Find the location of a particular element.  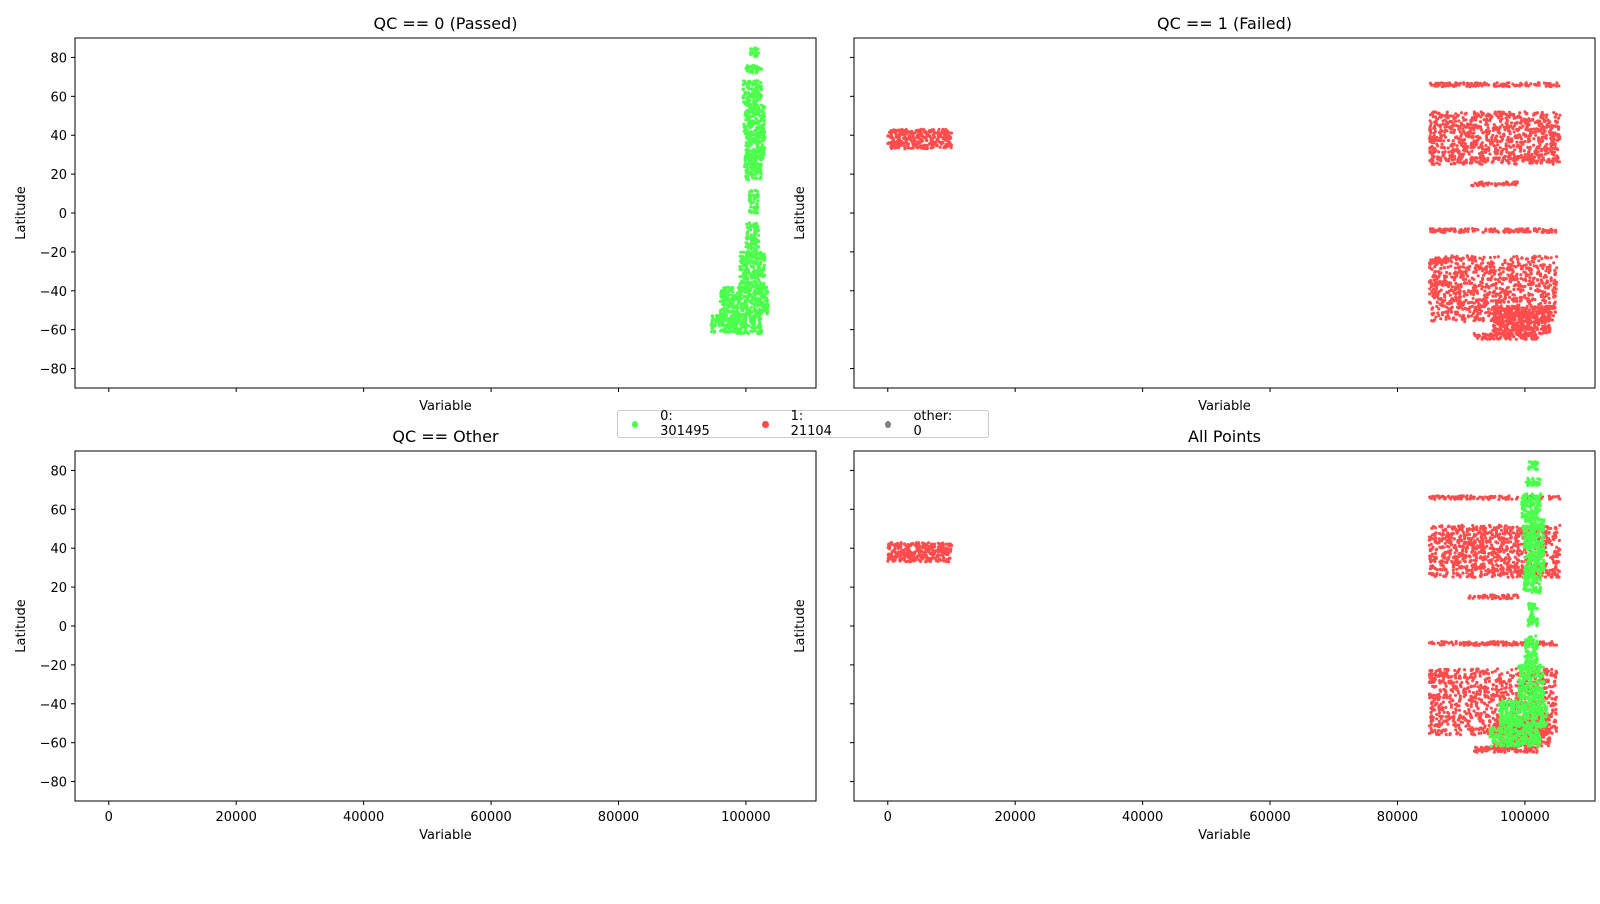

x-axis-label: Variable is located at coordinates (445, 406).